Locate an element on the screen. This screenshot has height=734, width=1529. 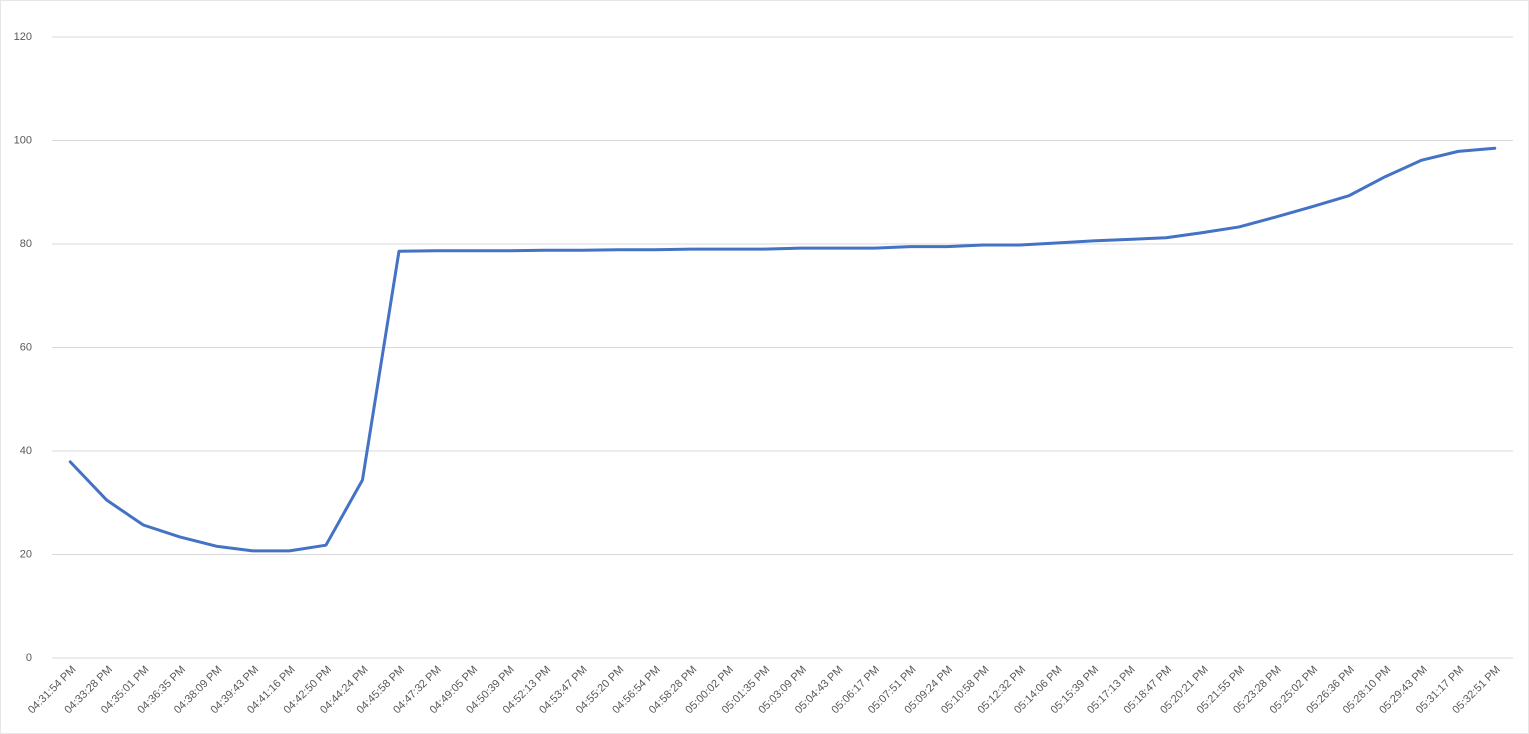
y-tick-label: 40 is located at coordinates (26, 451).